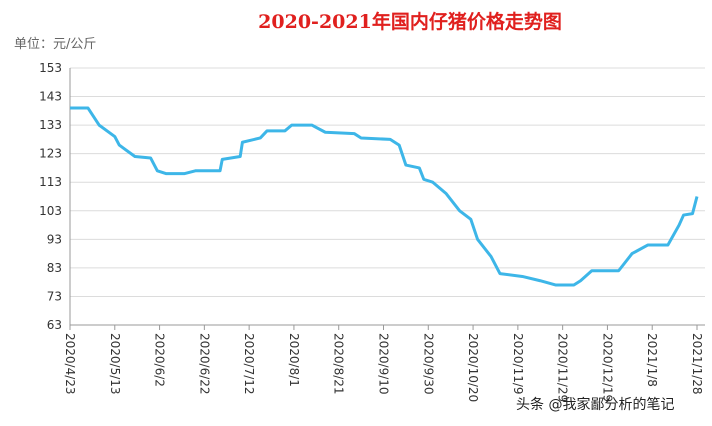  What do you see at coordinates (54, 325) in the screenshot?
I see `y-tick-label: 63` at bounding box center [54, 325].